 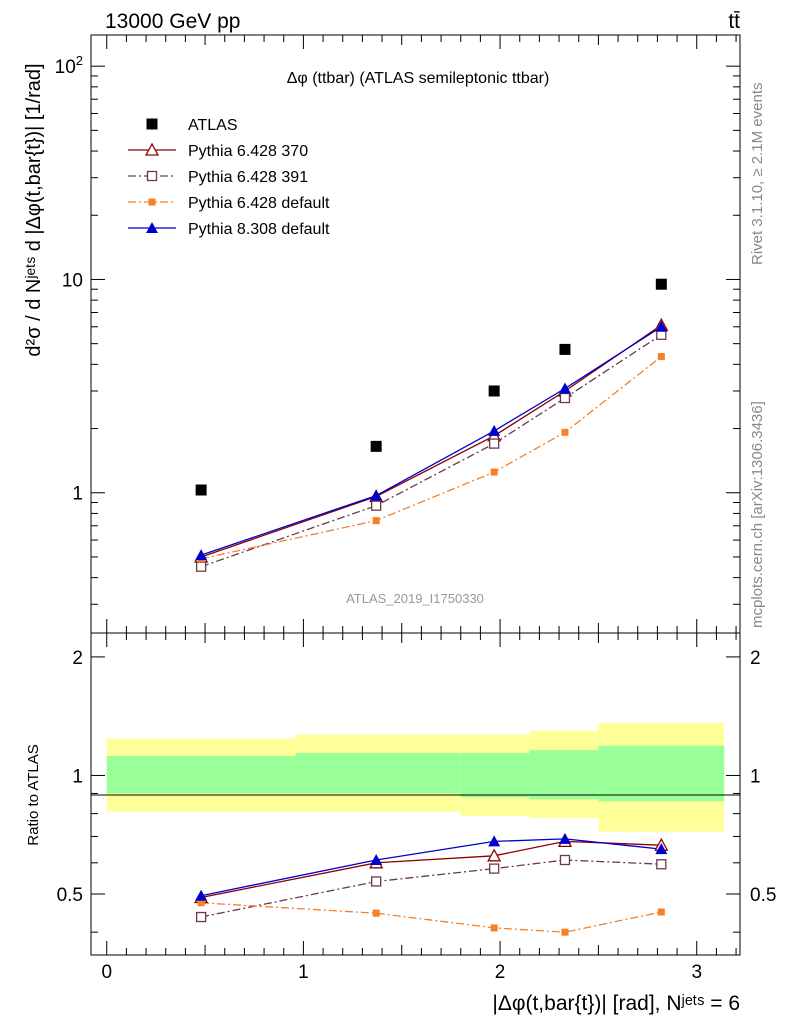 What do you see at coordinates (755, 776) in the screenshot?
I see `ratio-y-tick-label-right: 1` at bounding box center [755, 776].